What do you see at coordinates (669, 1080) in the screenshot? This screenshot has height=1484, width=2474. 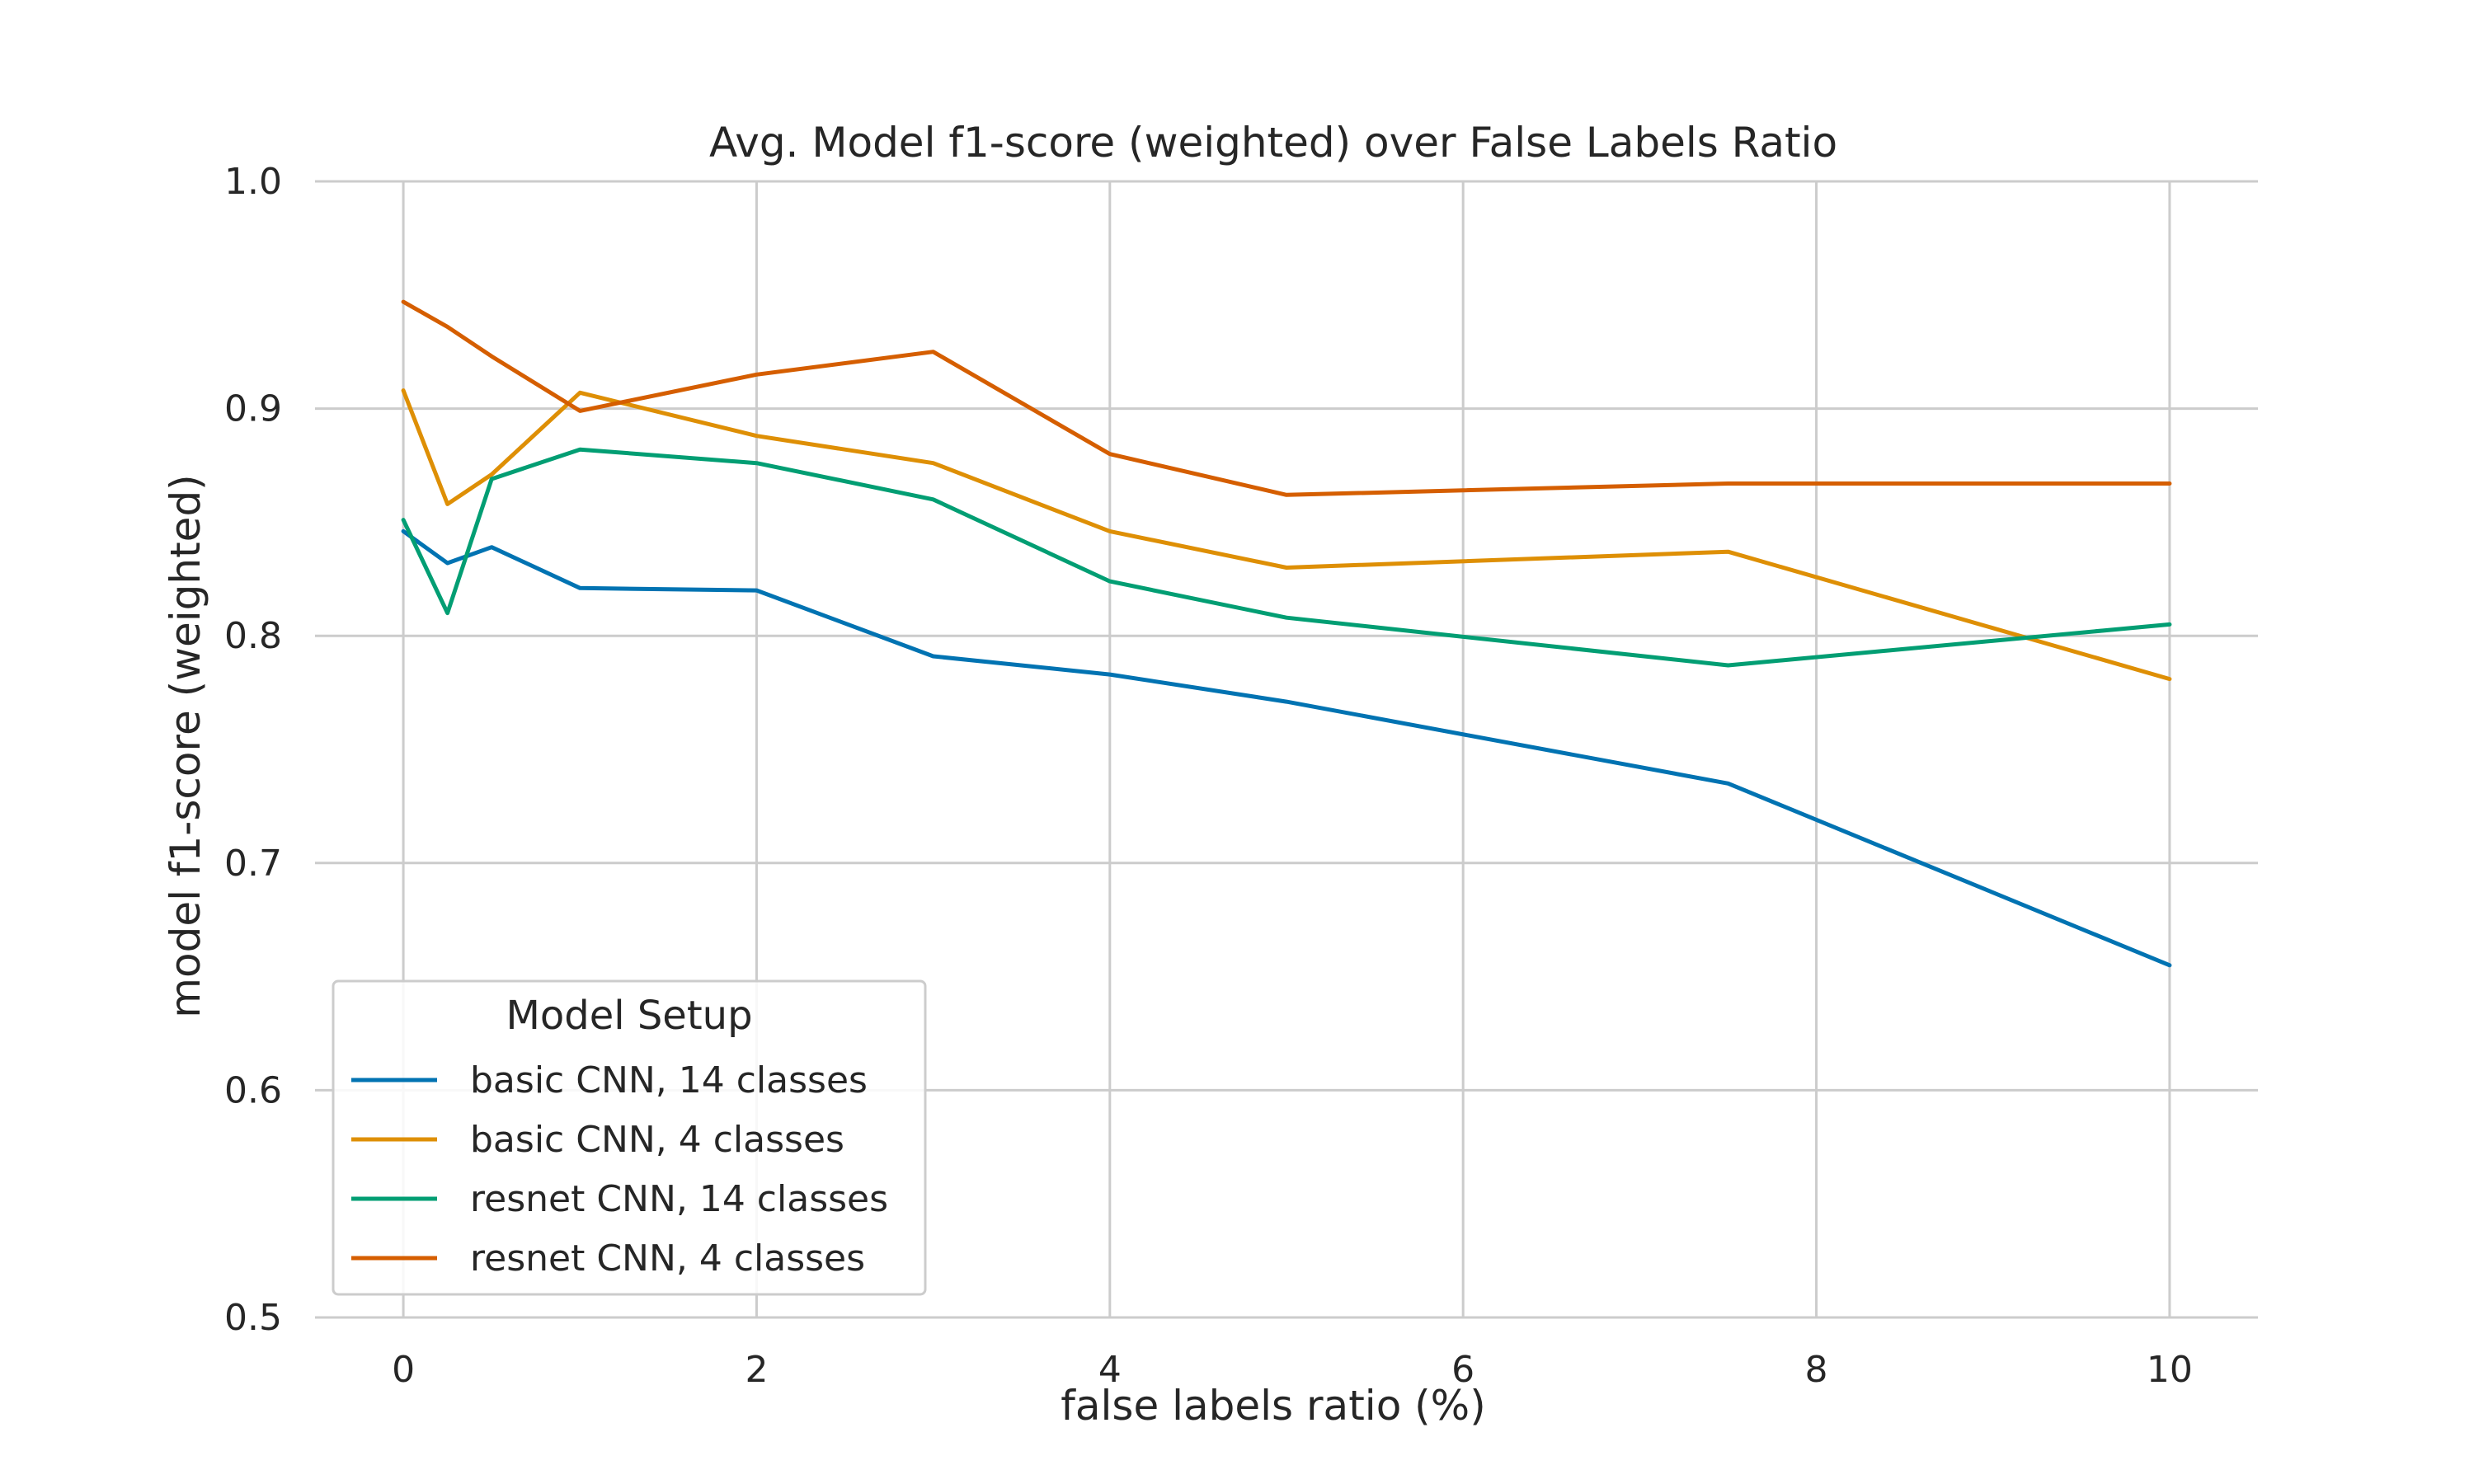 I see `legend-label: basic CNN, 14 classes` at bounding box center [669, 1080].